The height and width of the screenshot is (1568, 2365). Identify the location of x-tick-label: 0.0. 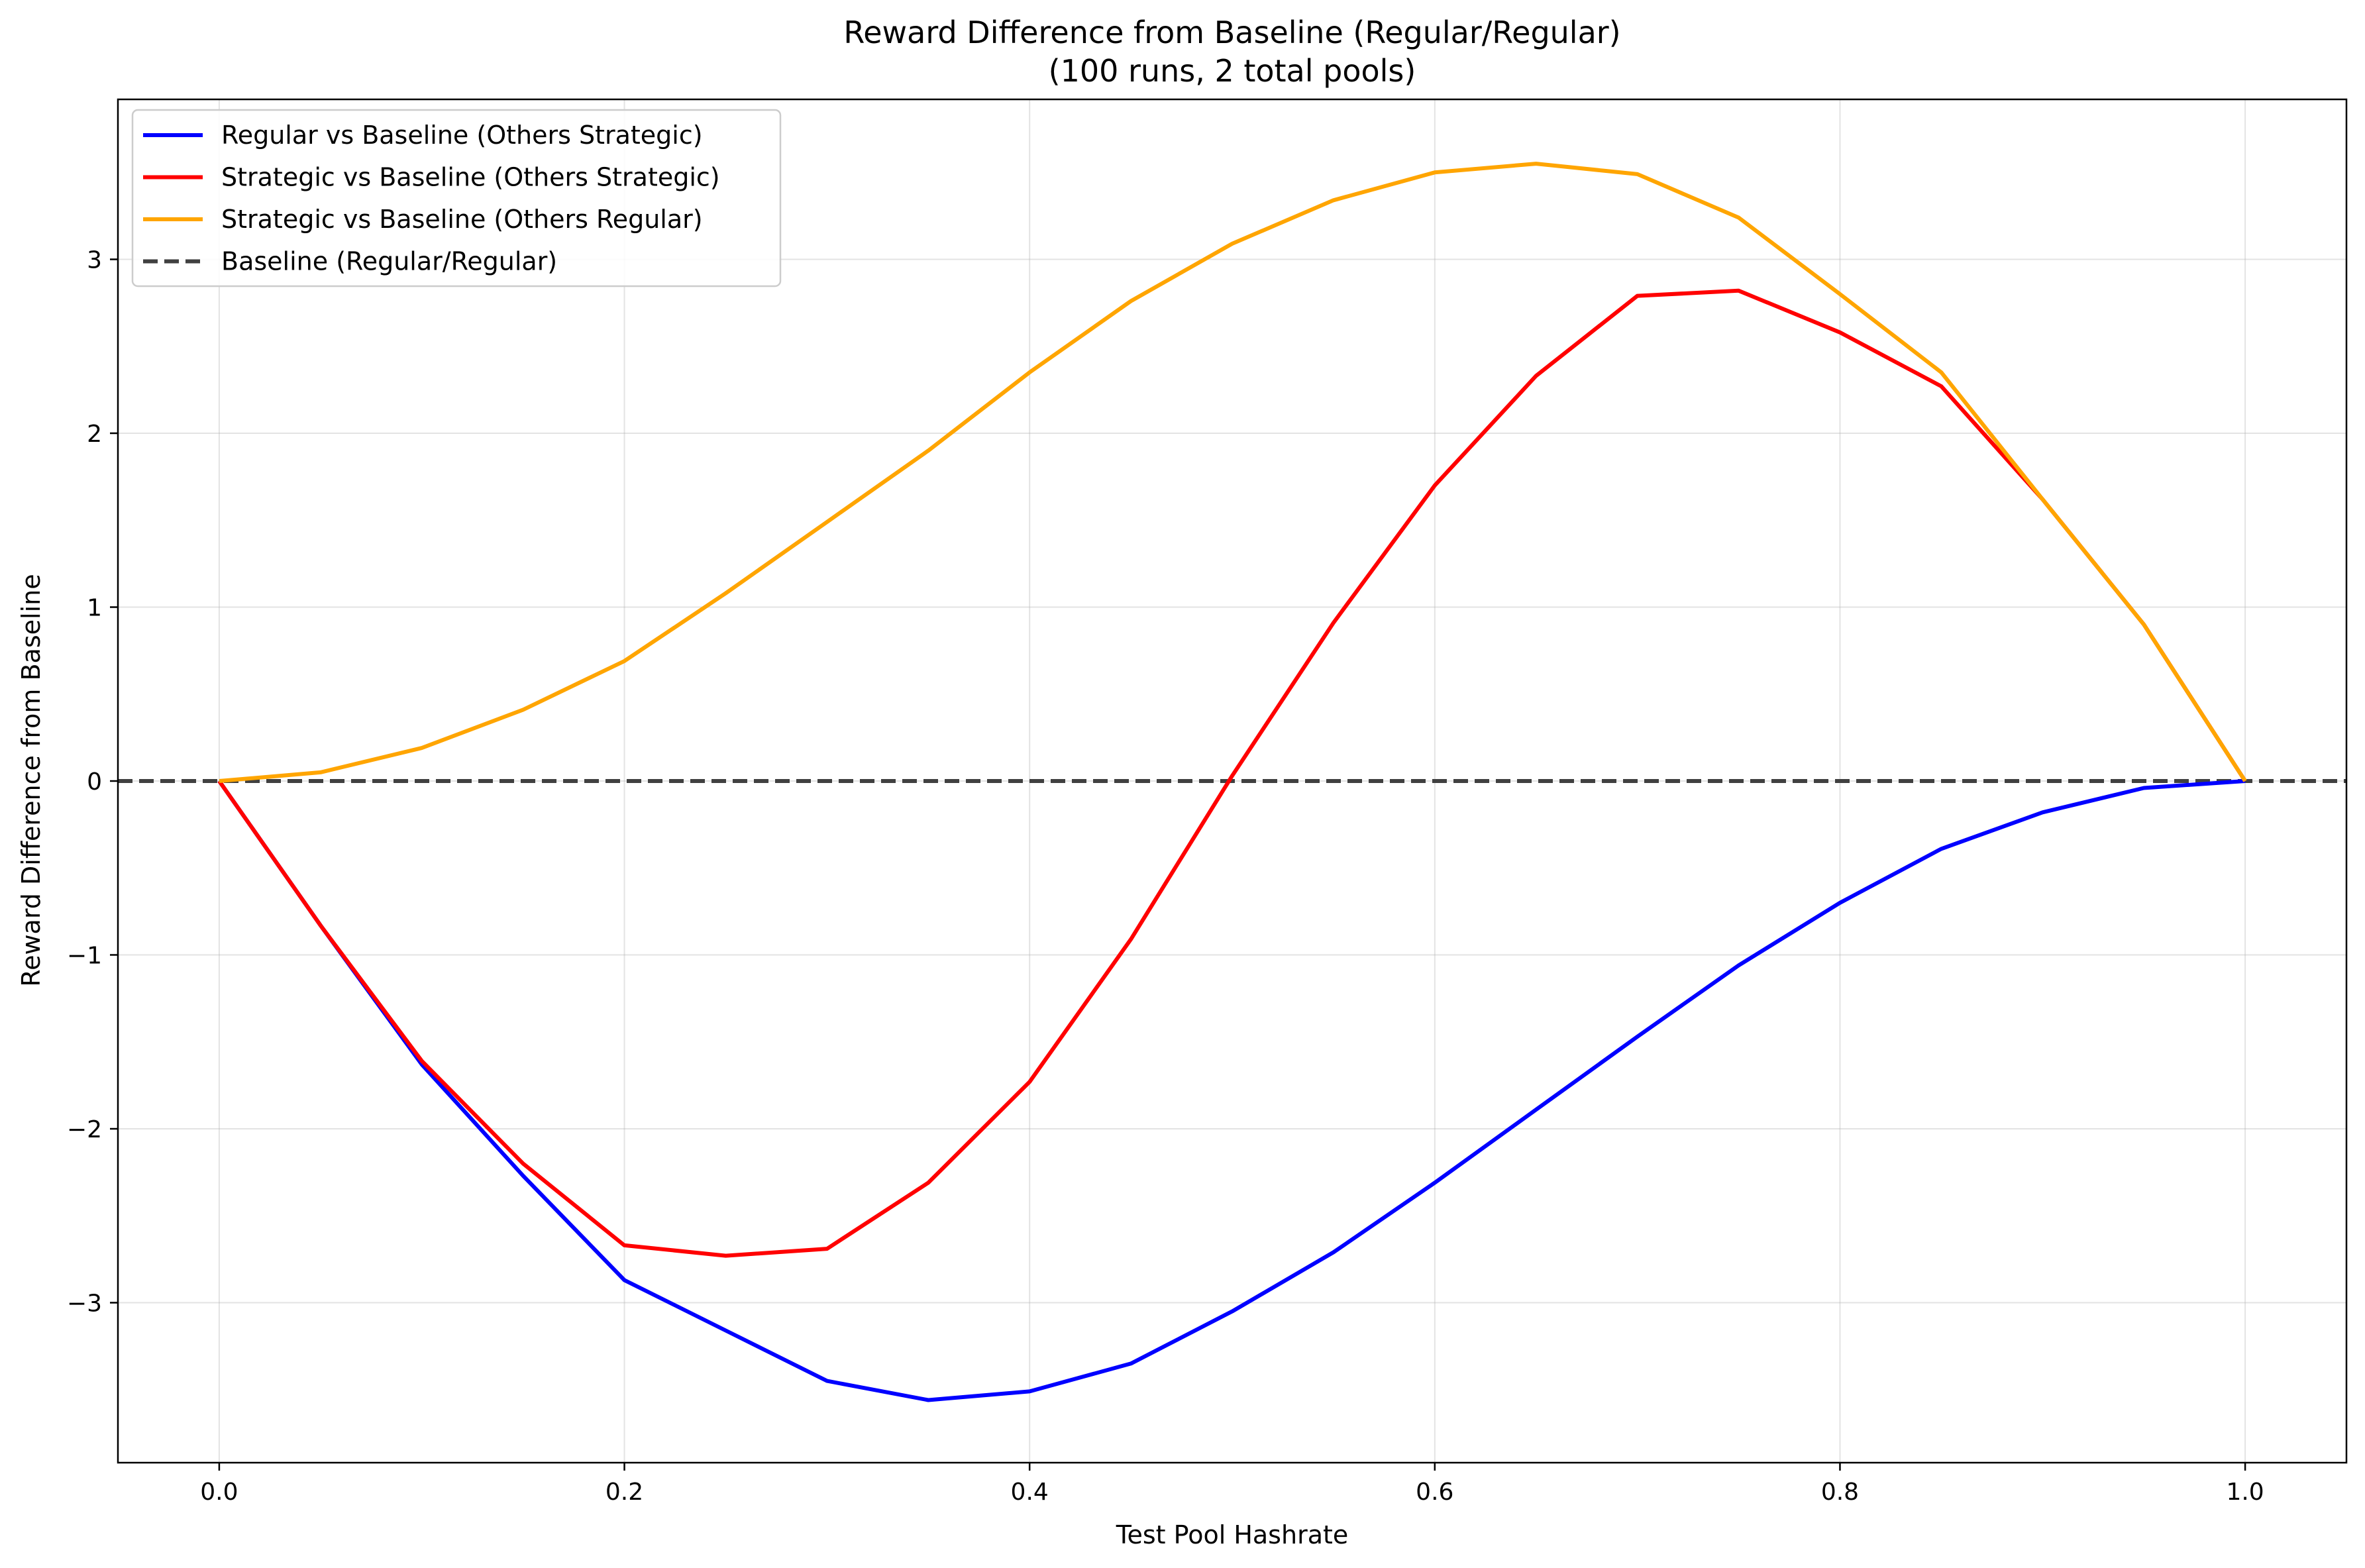
(219, 1492).